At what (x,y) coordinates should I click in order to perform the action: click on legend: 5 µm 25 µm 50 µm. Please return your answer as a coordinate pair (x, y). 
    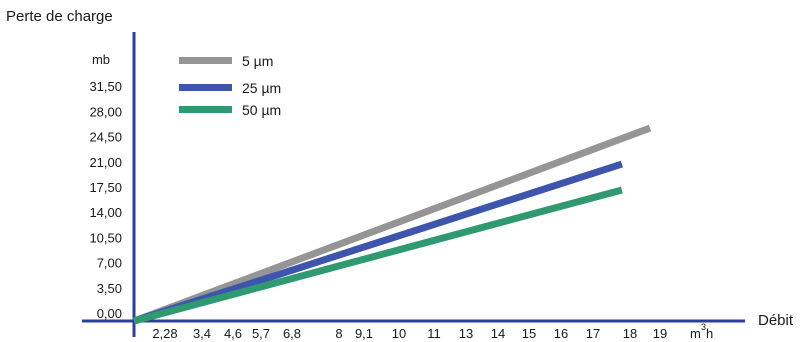
    Looking at the image, I should click on (230, 85).